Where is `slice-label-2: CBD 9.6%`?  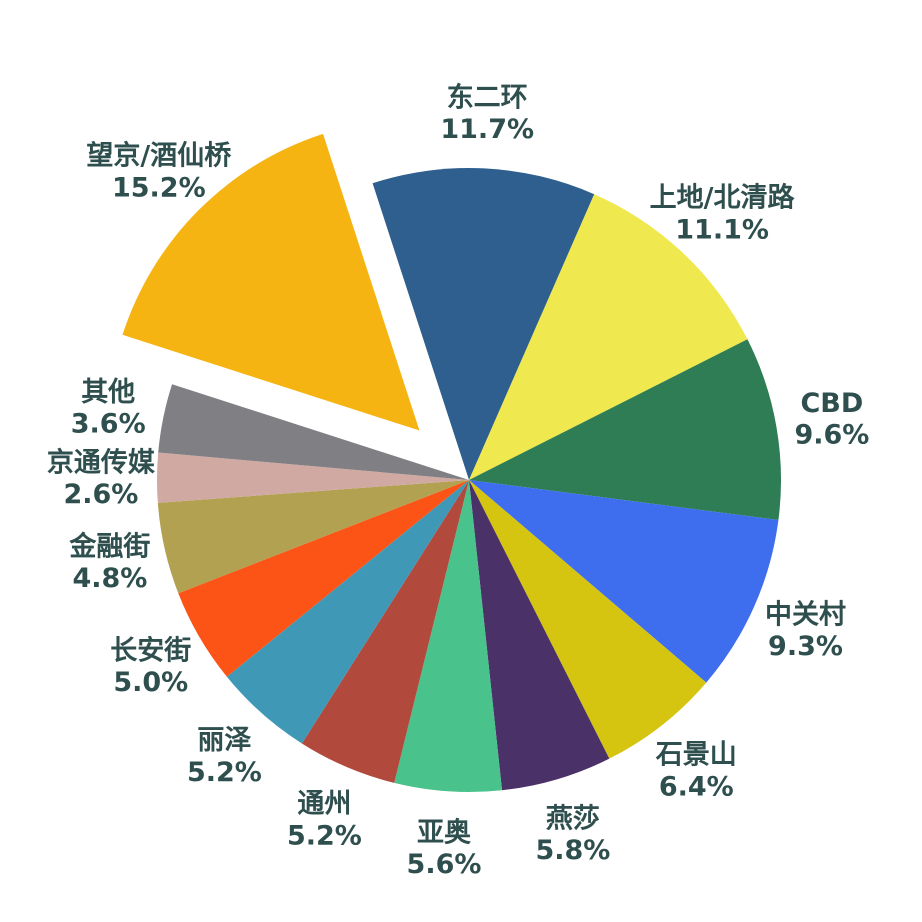
slice-label-2: CBD 9.6% is located at coordinates (831, 419).